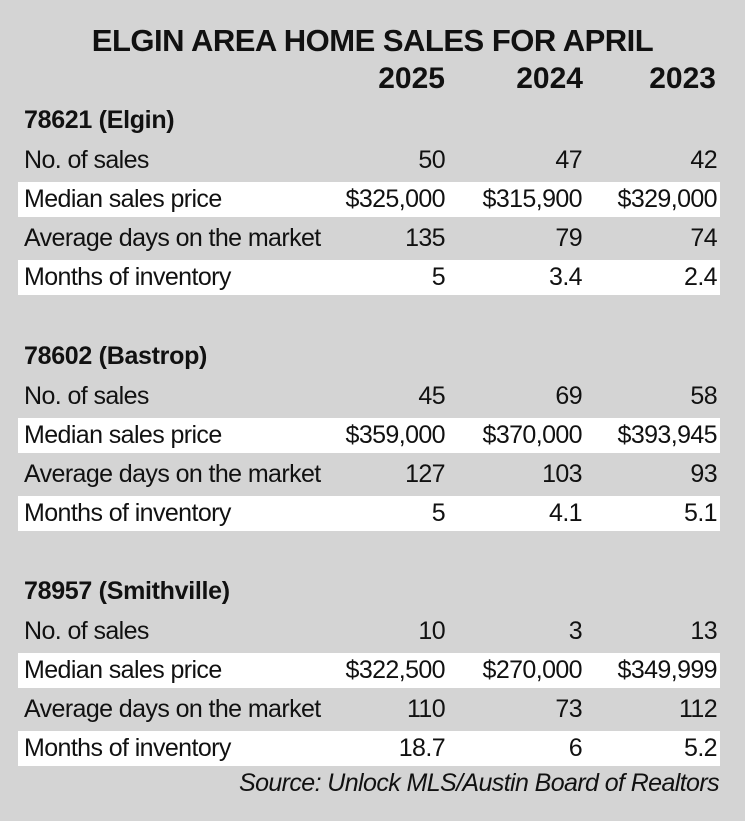  I want to click on cell-value: $393,945, so click(667, 435).